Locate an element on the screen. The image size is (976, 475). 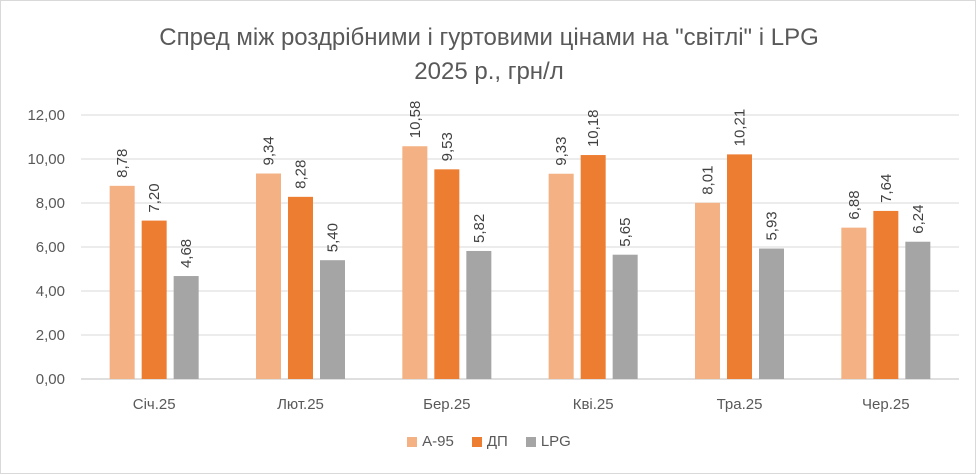
legend-label: ДП is located at coordinates (497, 441).